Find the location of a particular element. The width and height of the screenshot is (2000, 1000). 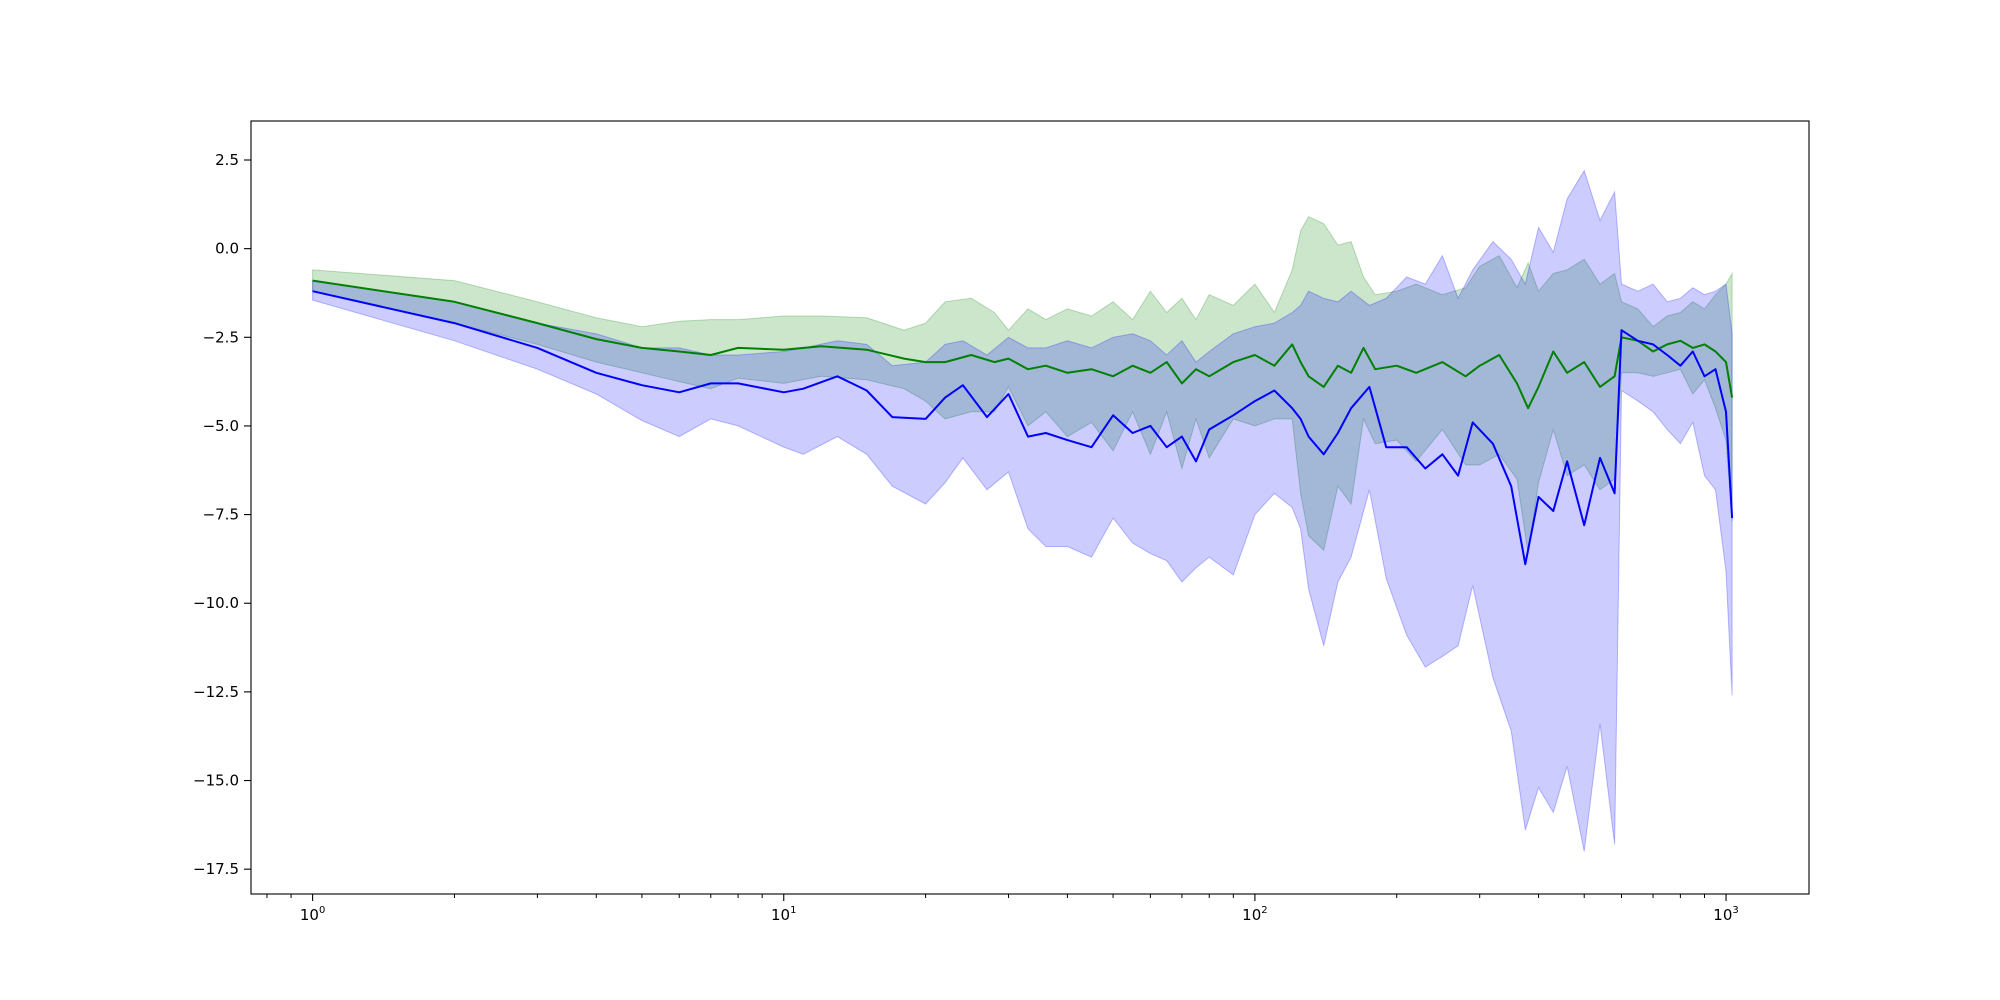

y-tick-label: 2.5 is located at coordinates (227, 160).